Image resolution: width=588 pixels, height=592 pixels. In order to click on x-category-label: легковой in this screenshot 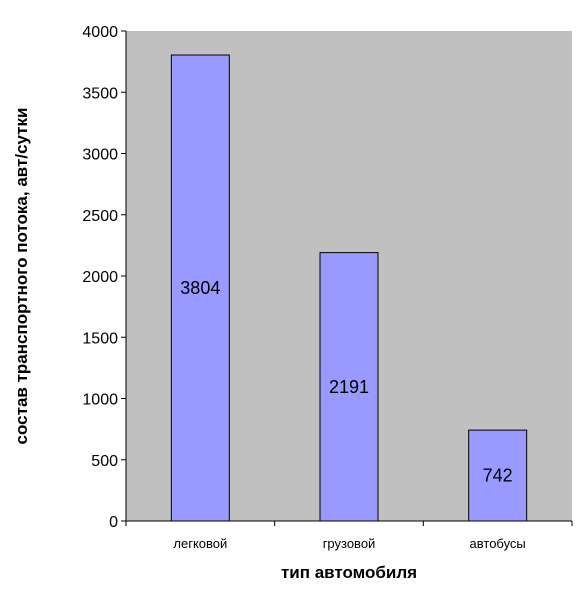, I will do `click(200, 543)`.